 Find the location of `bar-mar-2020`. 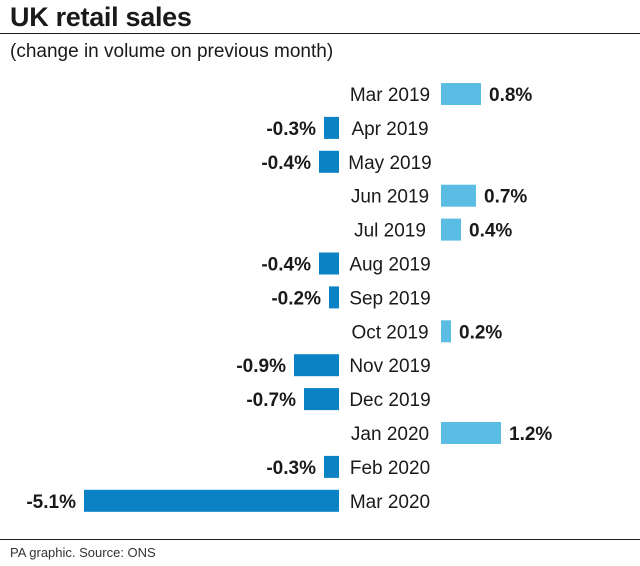

bar-mar-2020 is located at coordinates (211, 500).